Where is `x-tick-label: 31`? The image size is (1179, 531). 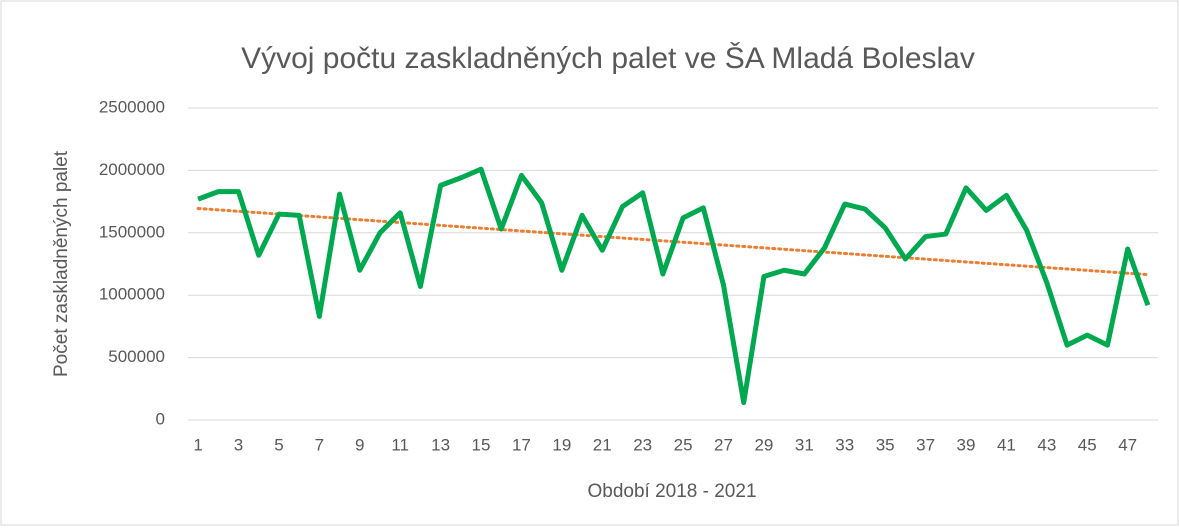
x-tick-label: 31 is located at coordinates (804, 444).